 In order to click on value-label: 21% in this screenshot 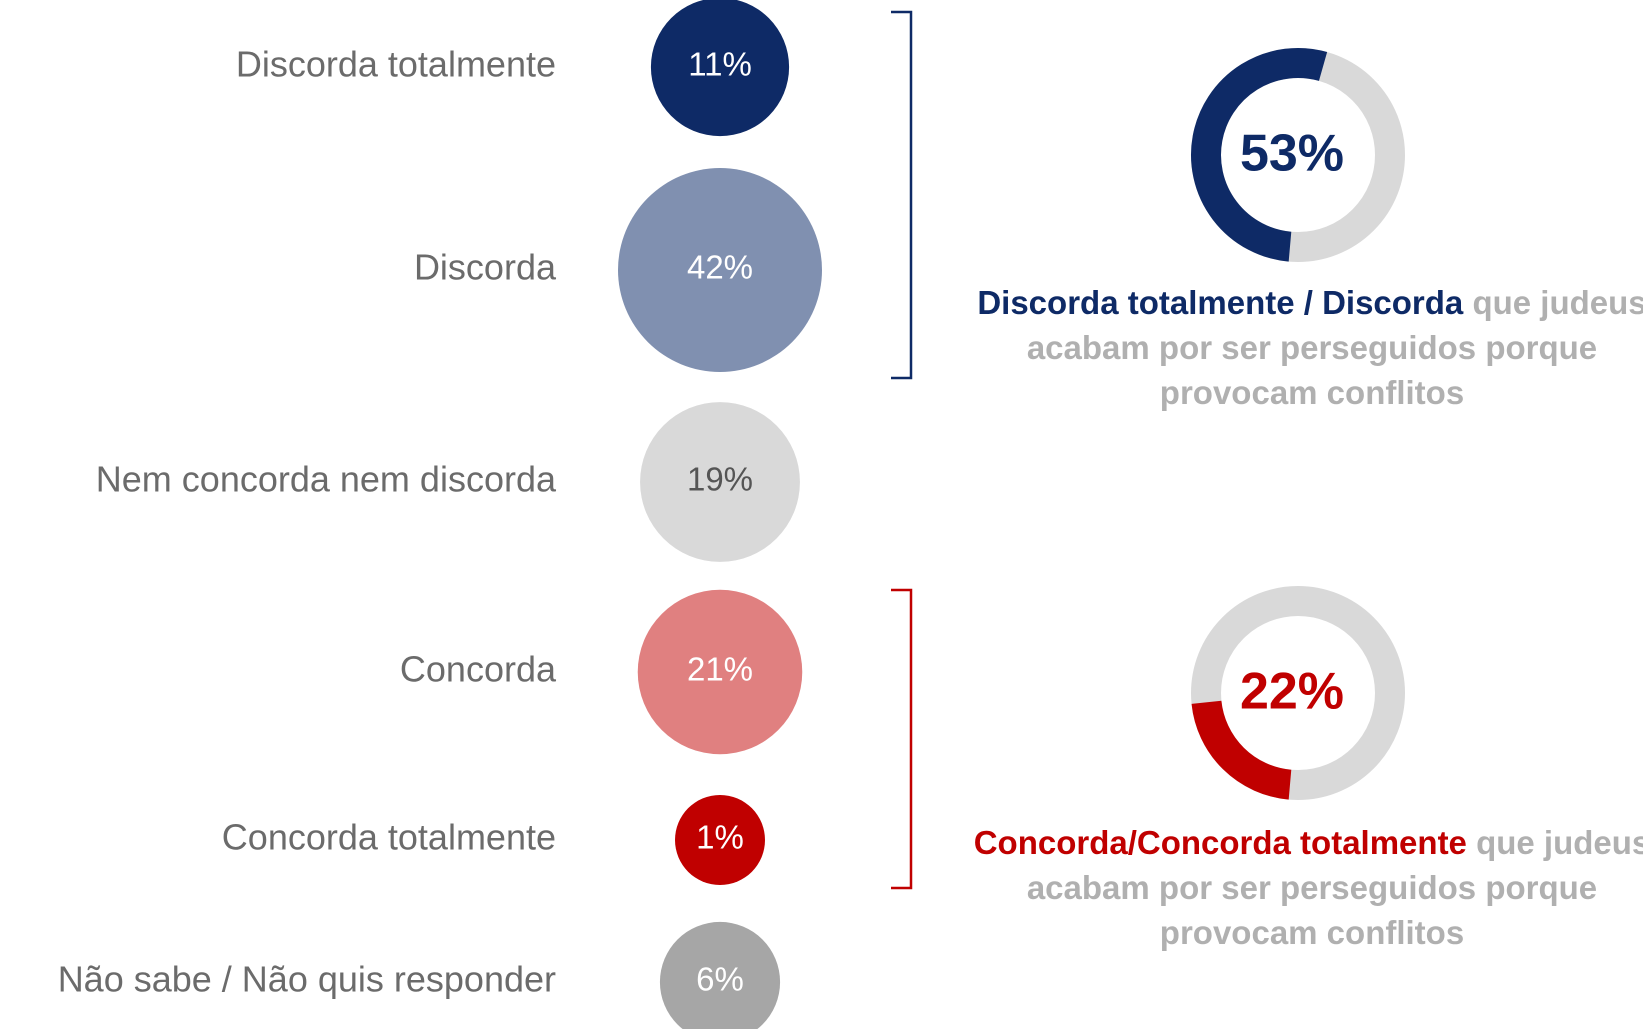, I will do `click(720, 669)`.